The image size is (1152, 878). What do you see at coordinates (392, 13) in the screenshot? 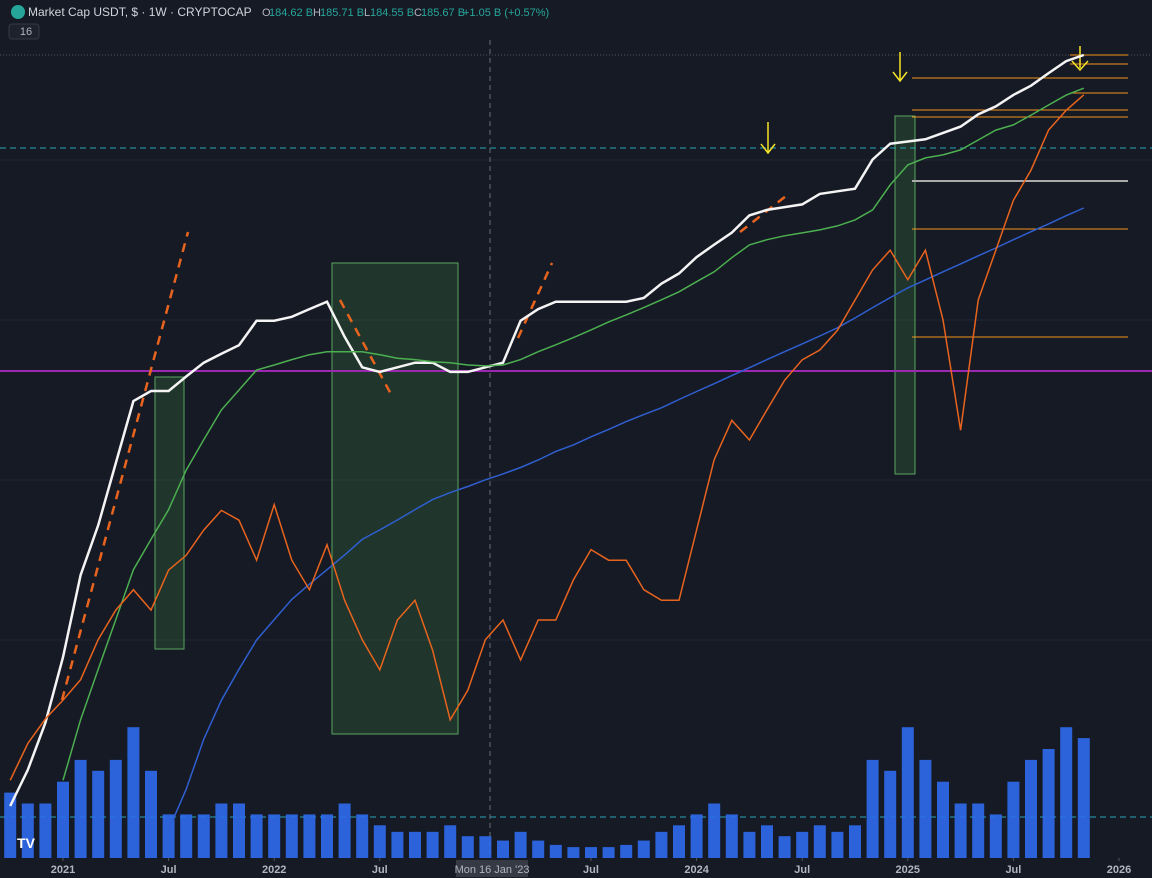
I see `low: 184.55 B` at bounding box center [392, 13].